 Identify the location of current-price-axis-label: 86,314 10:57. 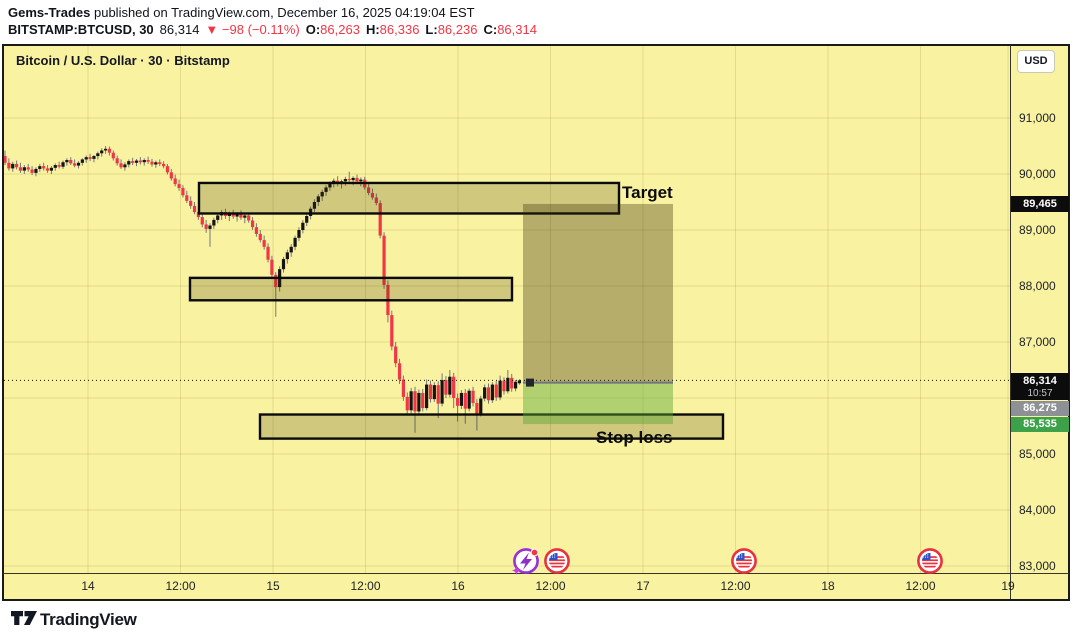
(1040, 386).